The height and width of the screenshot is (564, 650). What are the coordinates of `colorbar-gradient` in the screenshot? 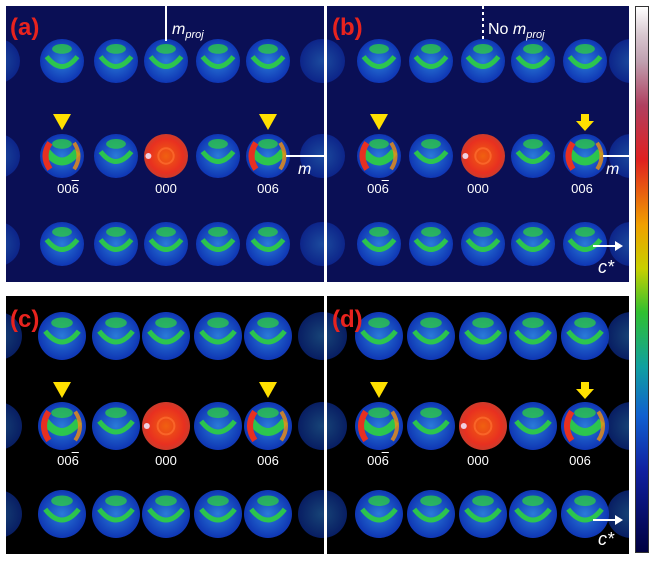 It's located at (642, 279).